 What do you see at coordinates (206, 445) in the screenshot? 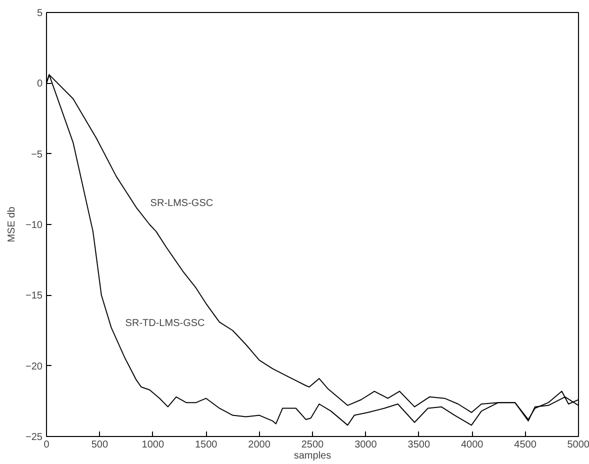
I see `x-tick-label: 1500` at bounding box center [206, 445].